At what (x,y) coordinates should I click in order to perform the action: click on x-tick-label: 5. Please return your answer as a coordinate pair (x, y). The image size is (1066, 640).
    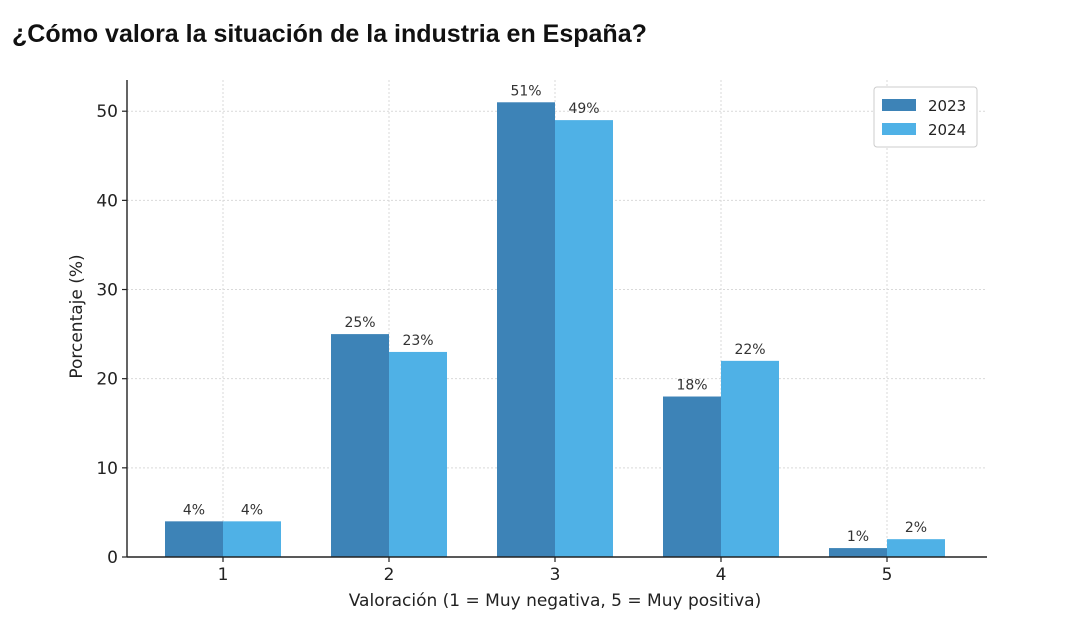
    Looking at the image, I should click on (887, 575).